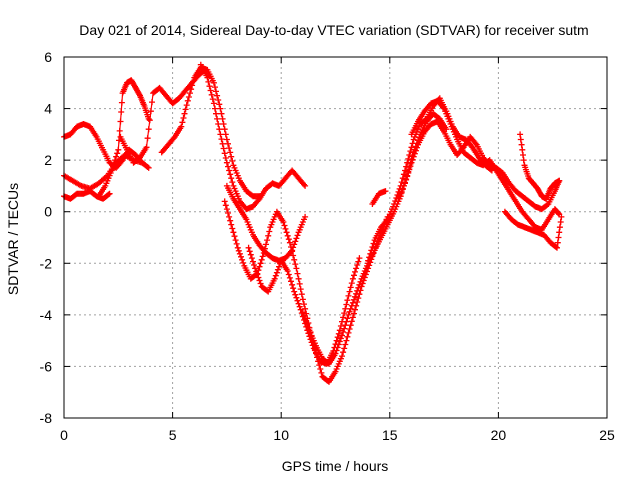  I want to click on y-axis-label: SDTVAR / TECUs, so click(13, 239).